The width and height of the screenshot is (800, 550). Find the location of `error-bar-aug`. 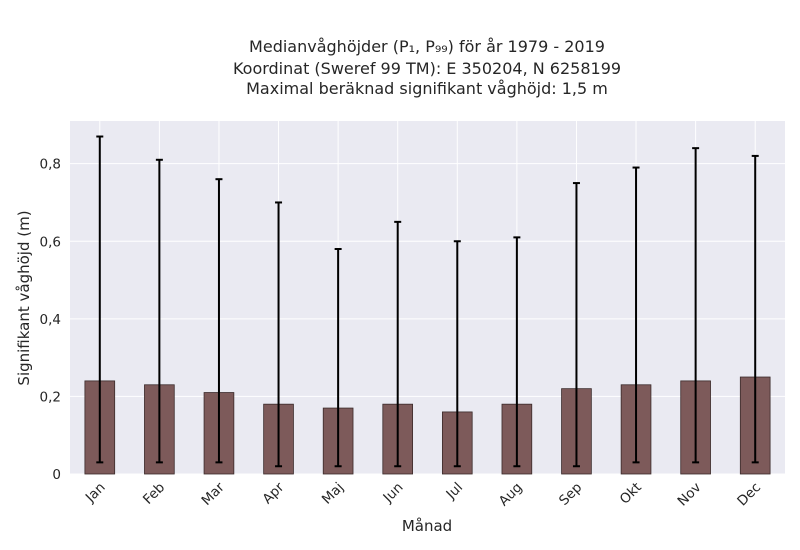

error-bar-aug is located at coordinates (517, 352).